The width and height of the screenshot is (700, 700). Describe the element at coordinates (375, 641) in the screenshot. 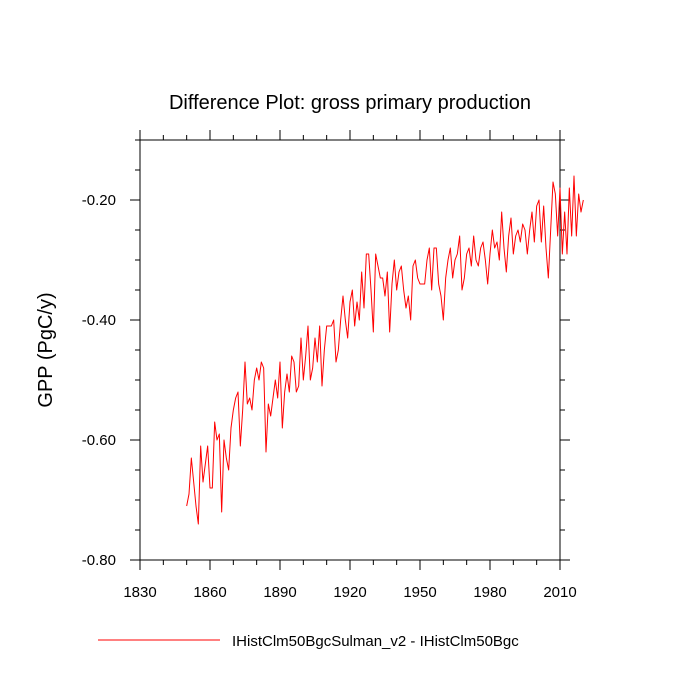

I see `legend-label: IHistClm50BgcSulman_v2 - IHistClm50Bgc` at that location.